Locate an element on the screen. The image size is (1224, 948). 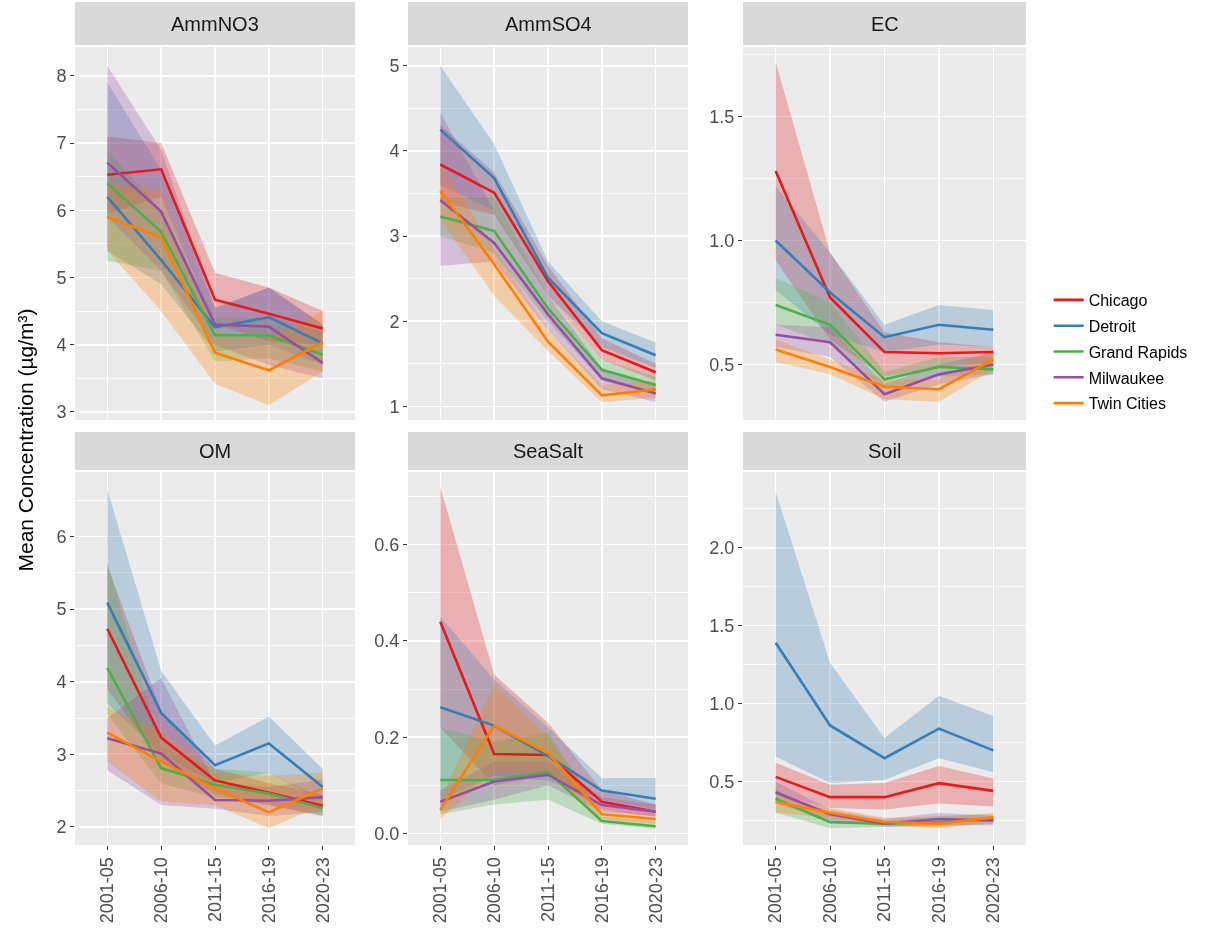
chart-title: SeaSalt is located at coordinates (548, 451).